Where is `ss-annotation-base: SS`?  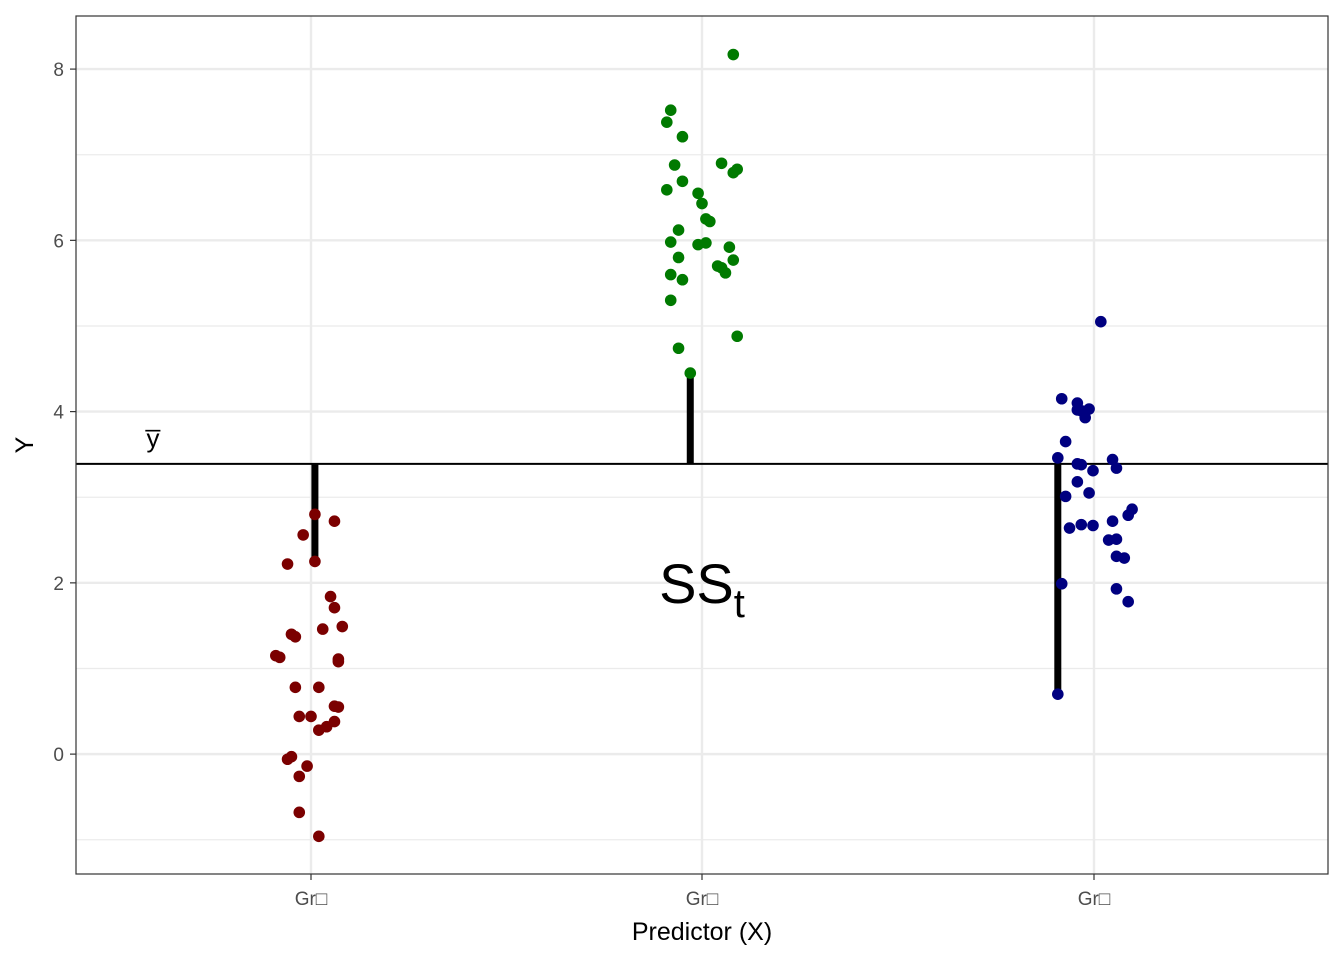 ss-annotation-base: SS is located at coordinates (696, 583).